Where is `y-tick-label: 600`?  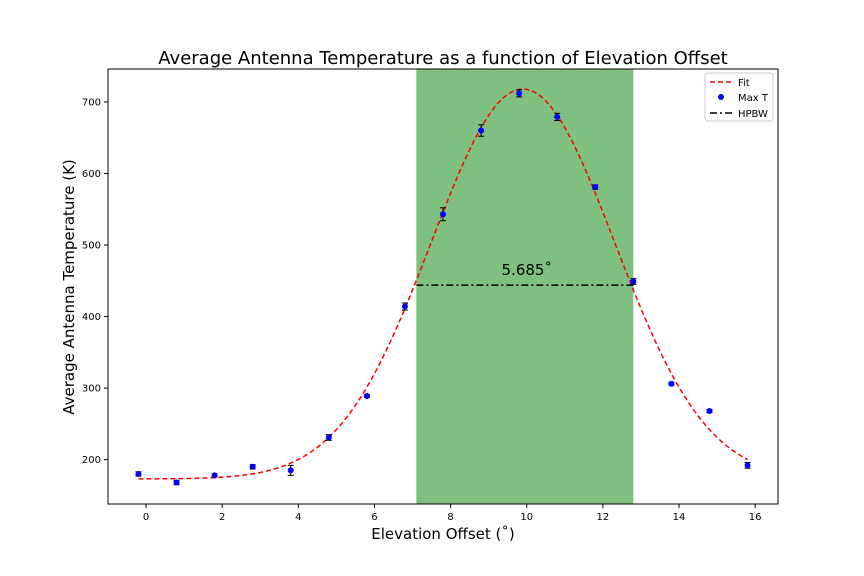
y-tick-label: 600 is located at coordinates (91, 174).